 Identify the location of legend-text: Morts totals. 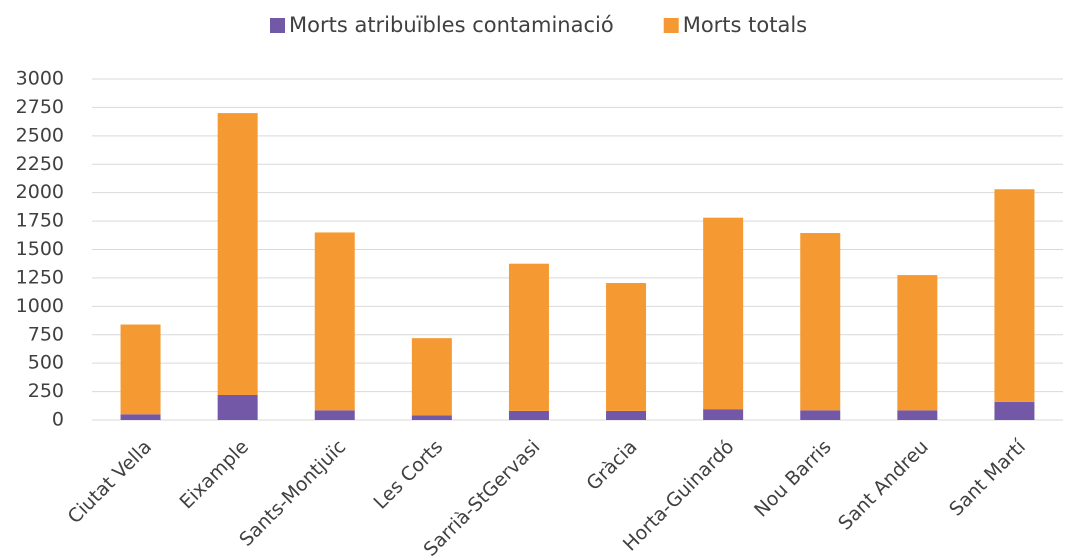
(745, 25).